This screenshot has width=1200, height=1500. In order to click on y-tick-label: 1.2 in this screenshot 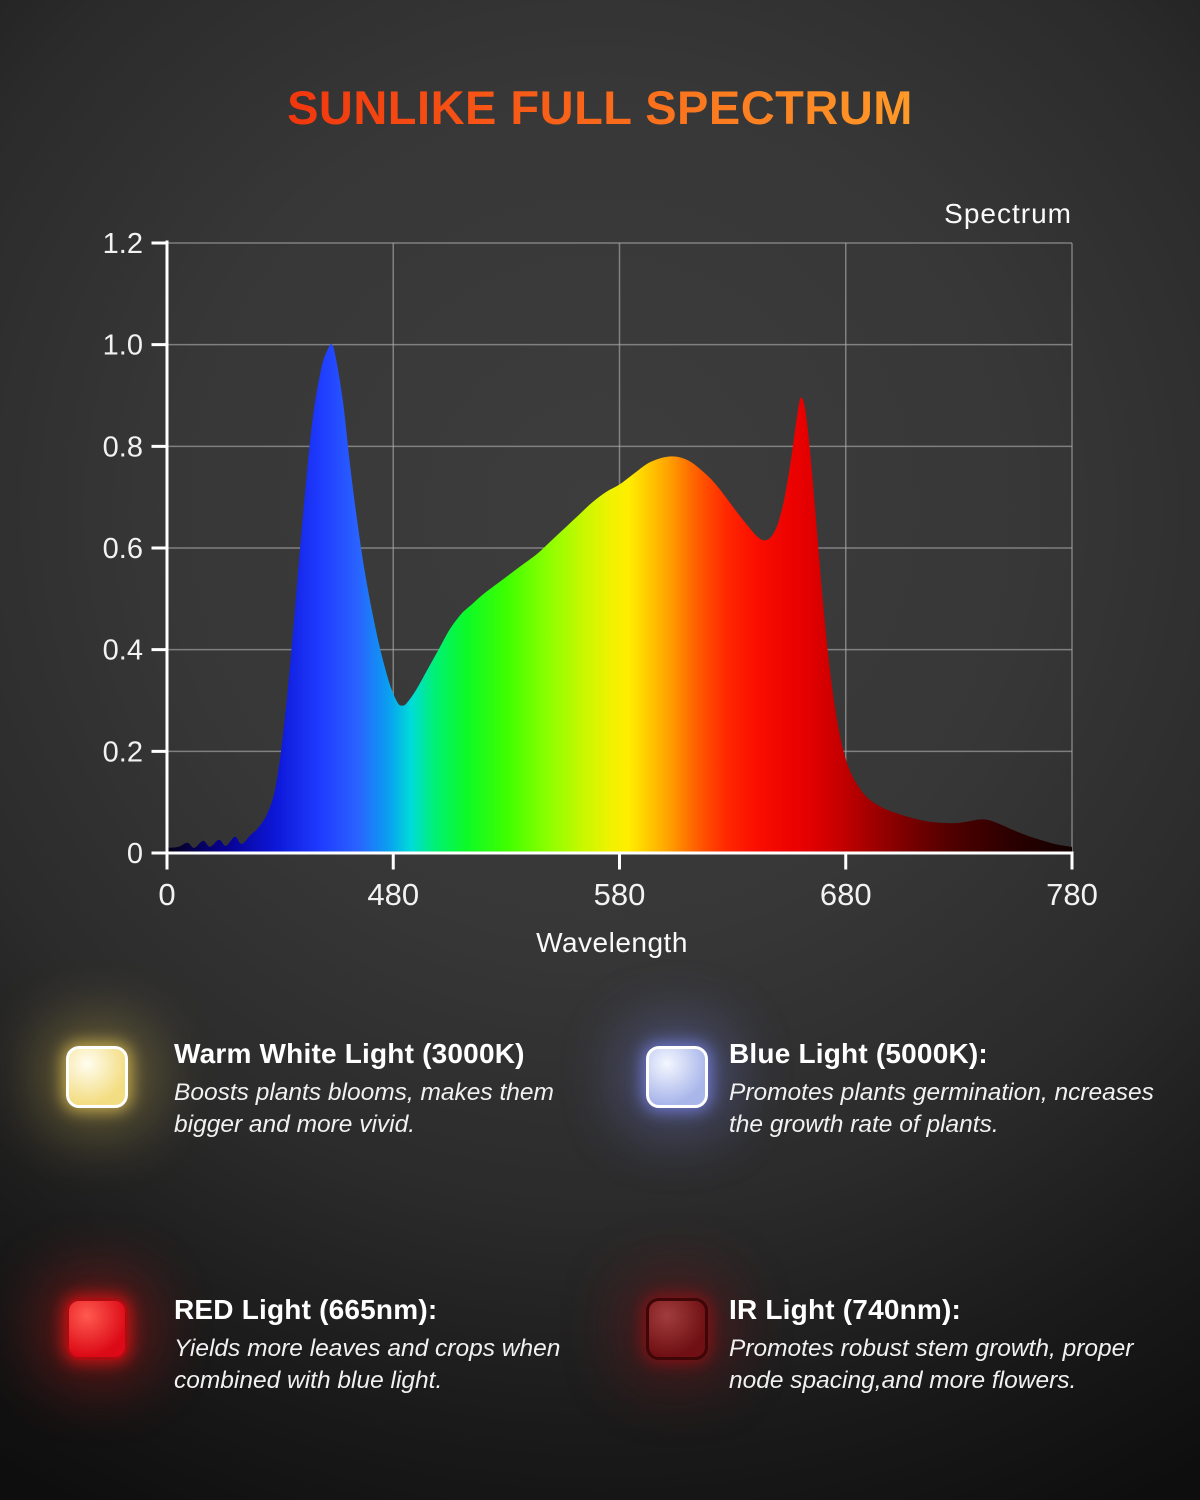, I will do `click(123, 244)`.